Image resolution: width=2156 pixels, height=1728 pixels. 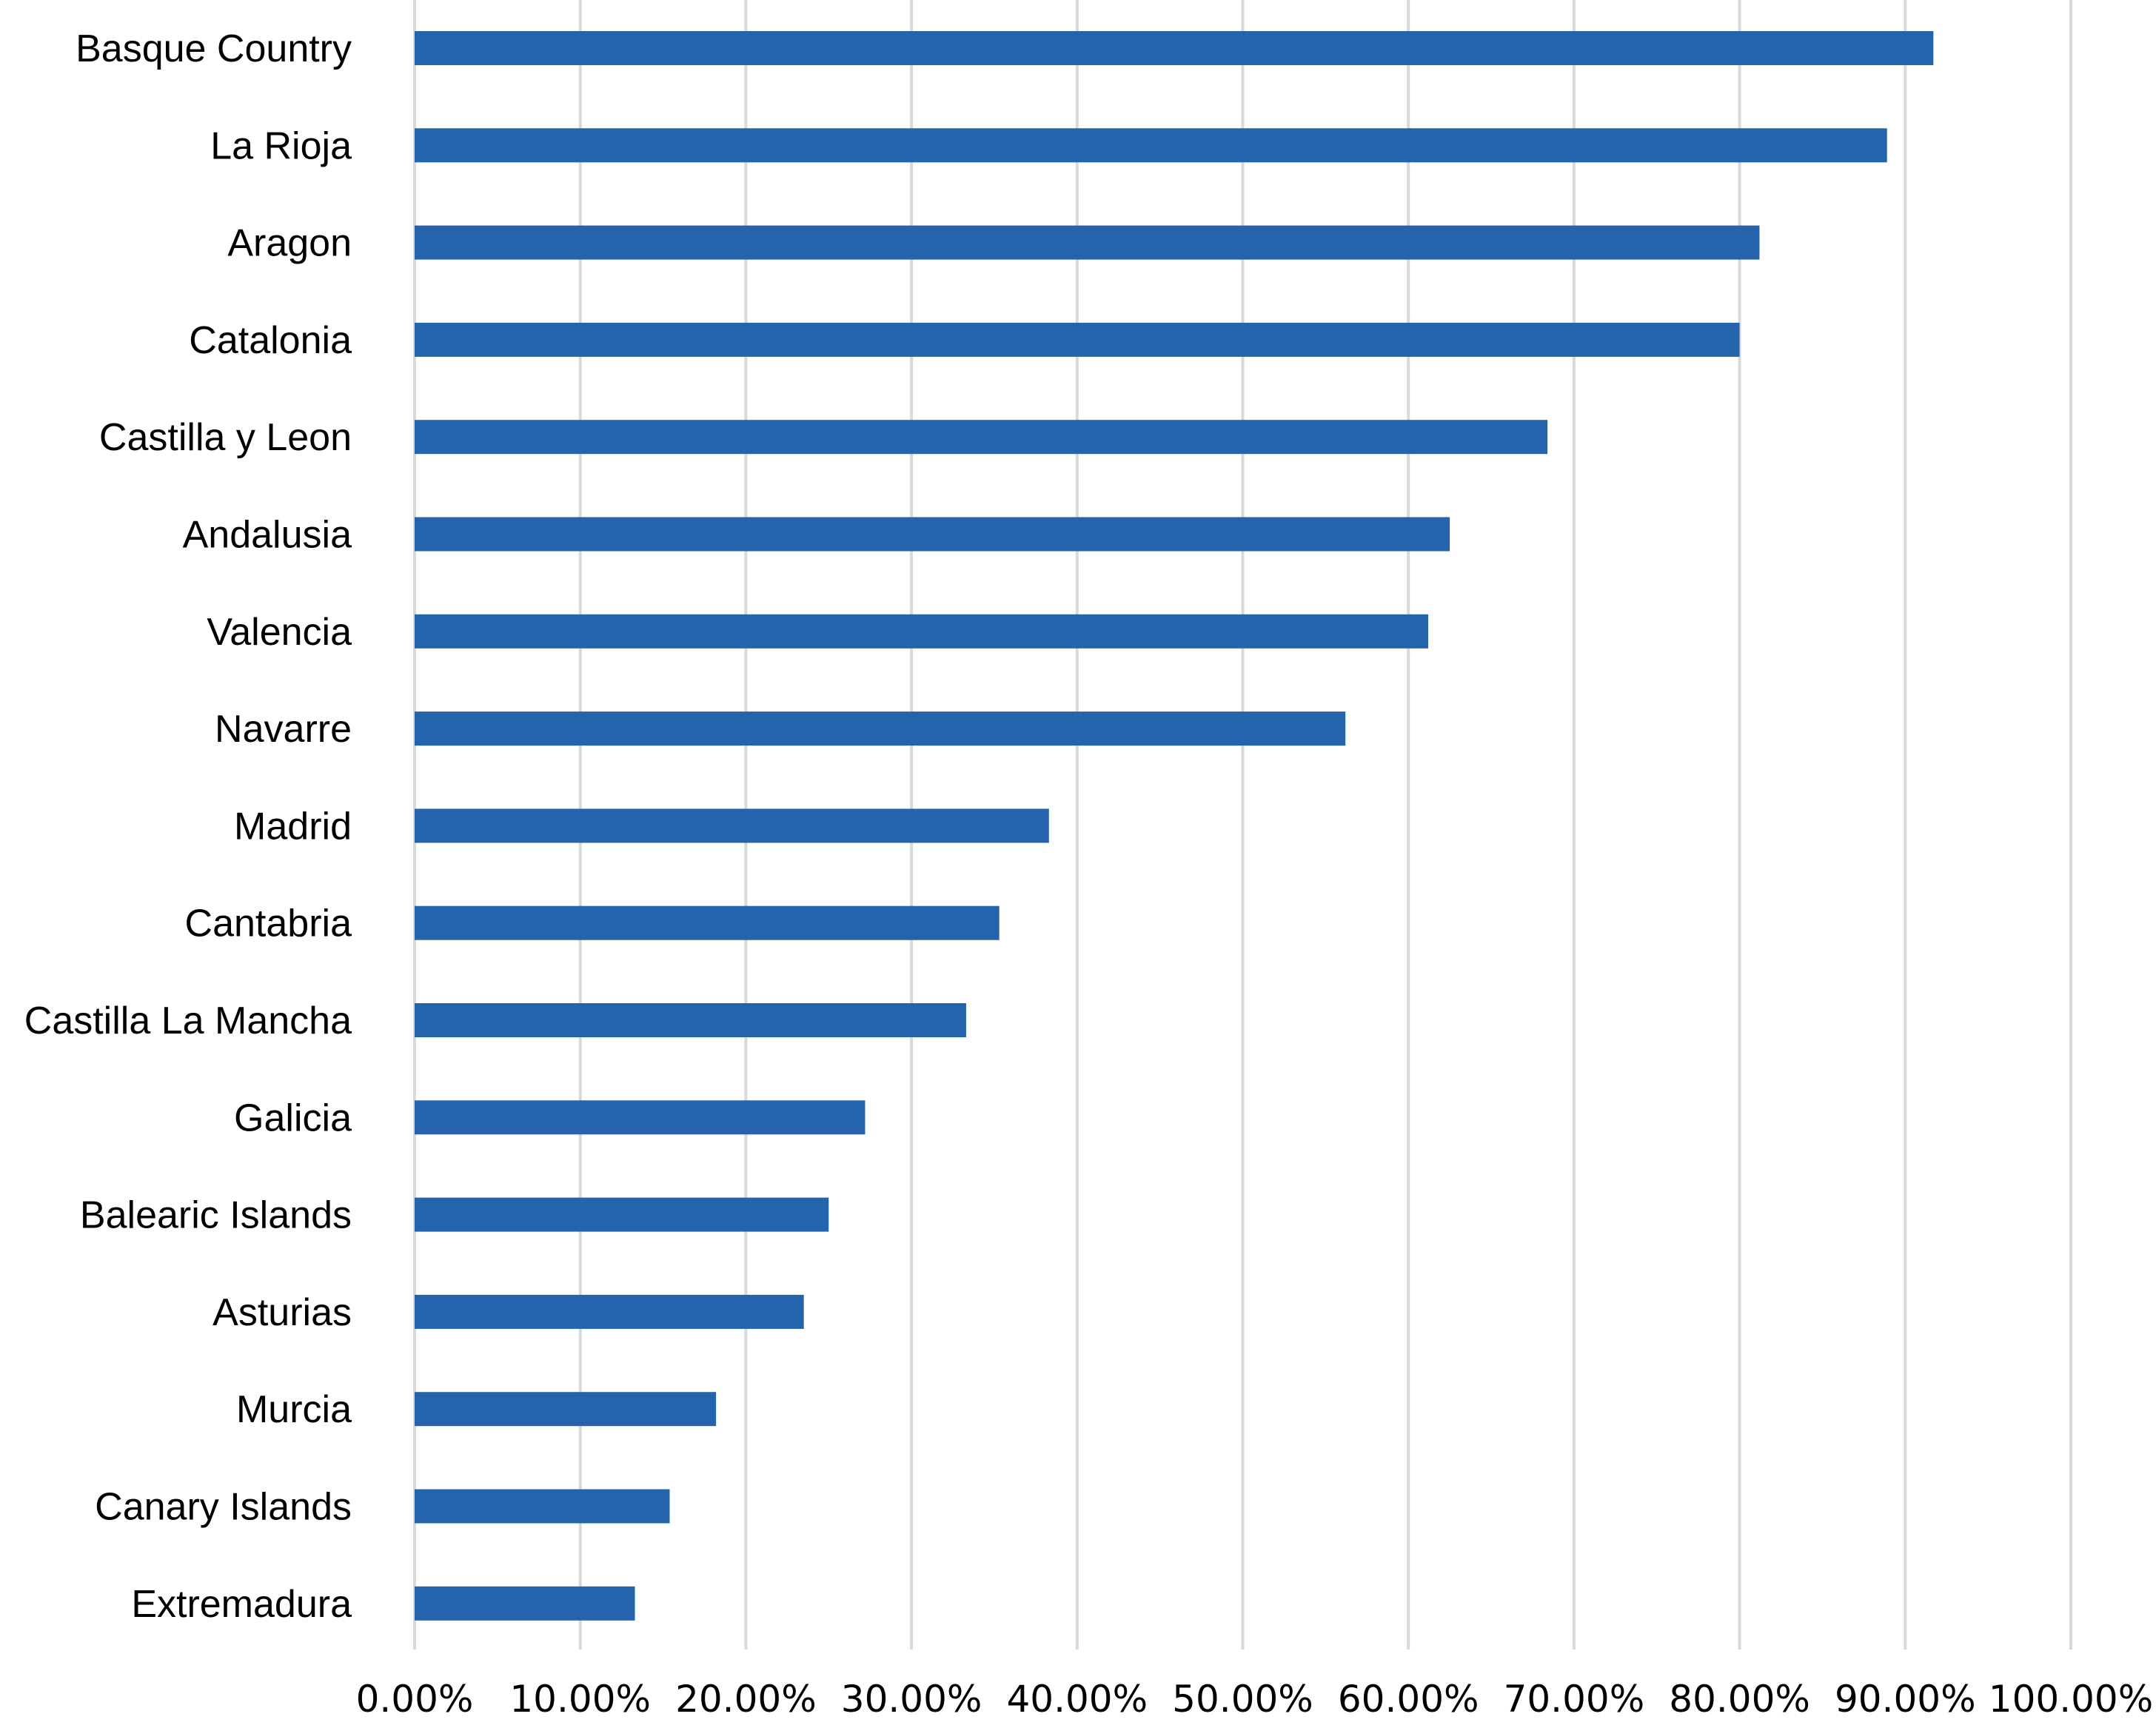 I want to click on x-tick-label: 100.00%, so click(x=2071, y=1699).